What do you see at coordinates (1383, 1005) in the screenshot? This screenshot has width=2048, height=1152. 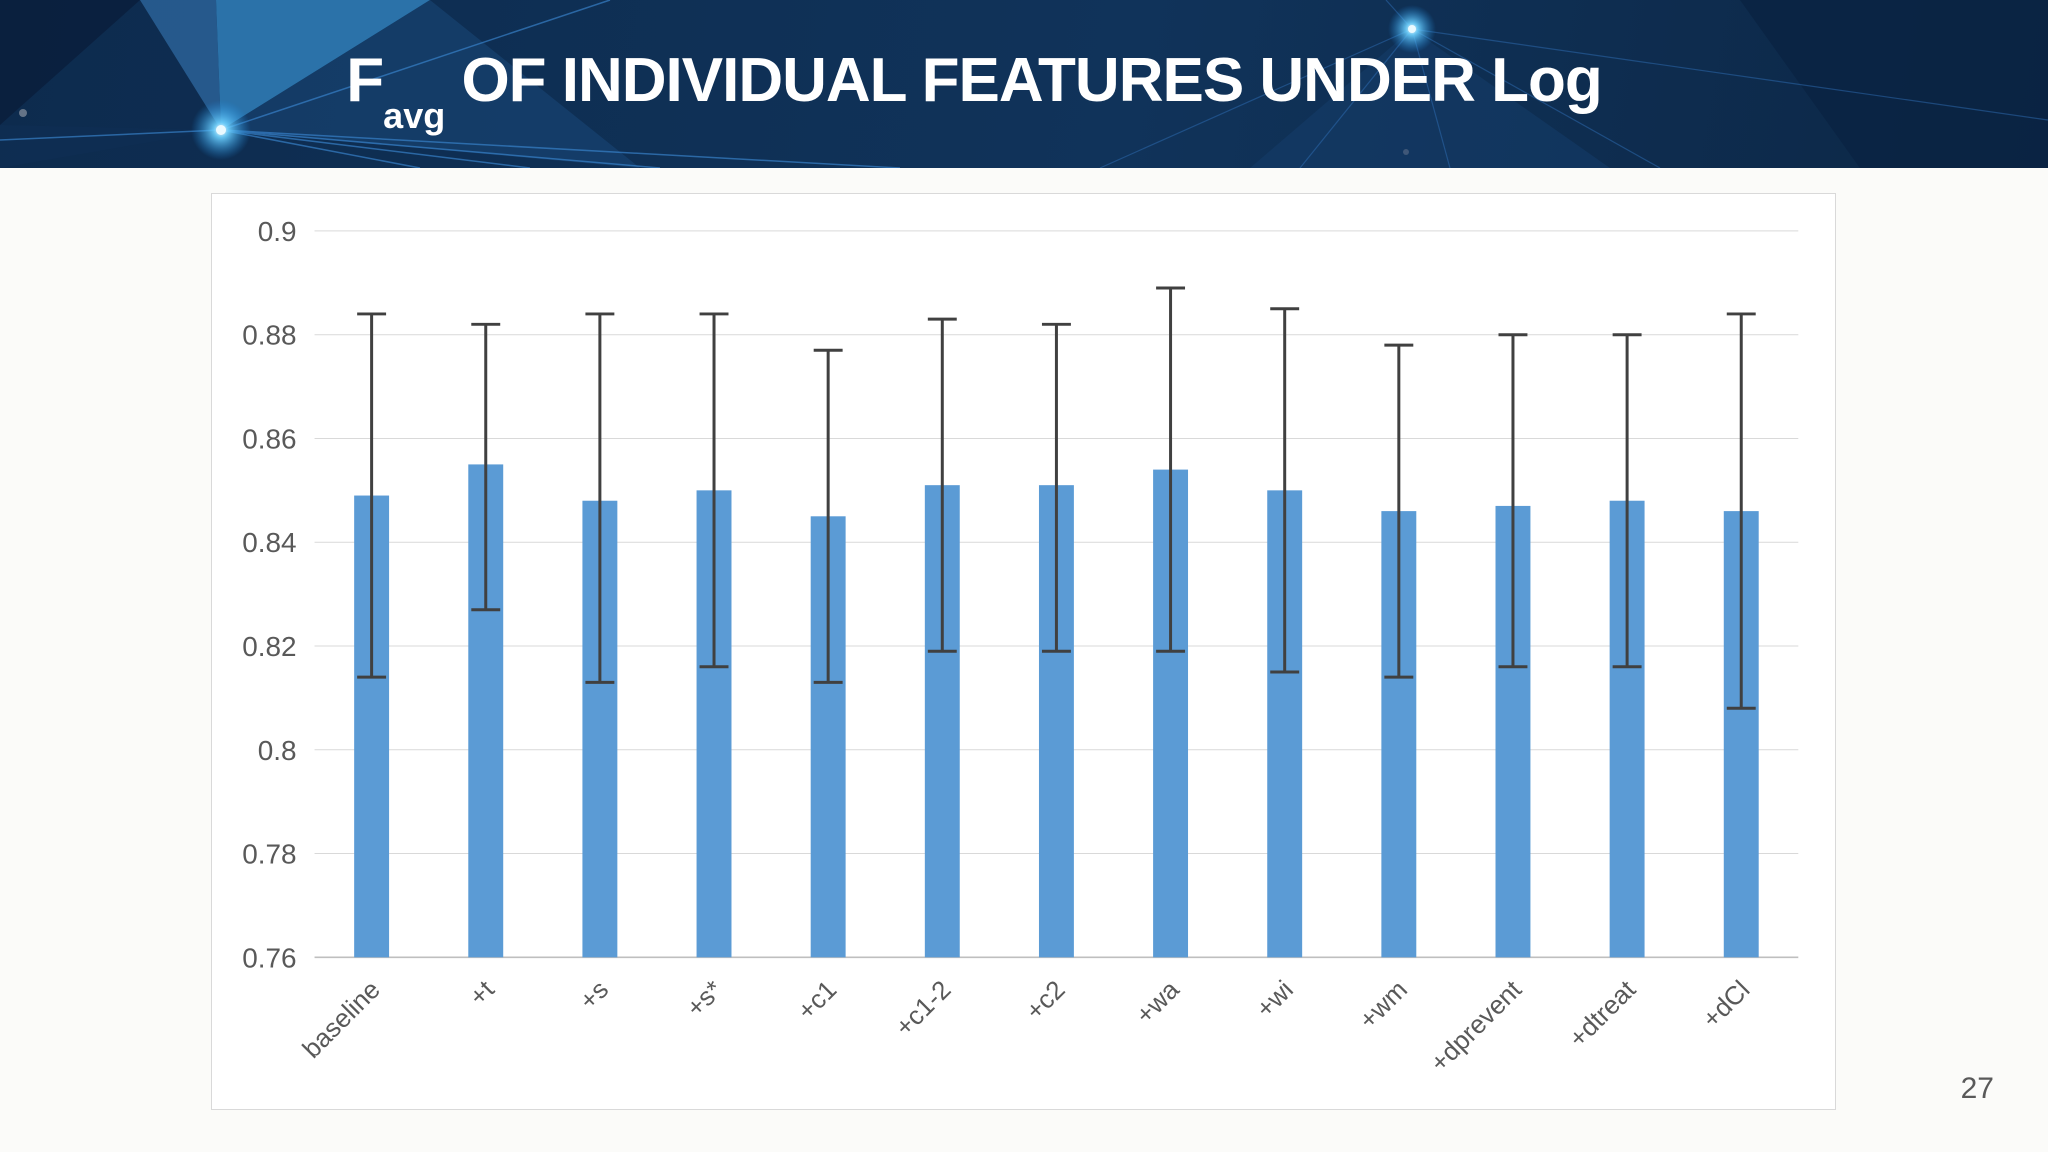 I see `x-tick-label: +wm` at bounding box center [1383, 1005].